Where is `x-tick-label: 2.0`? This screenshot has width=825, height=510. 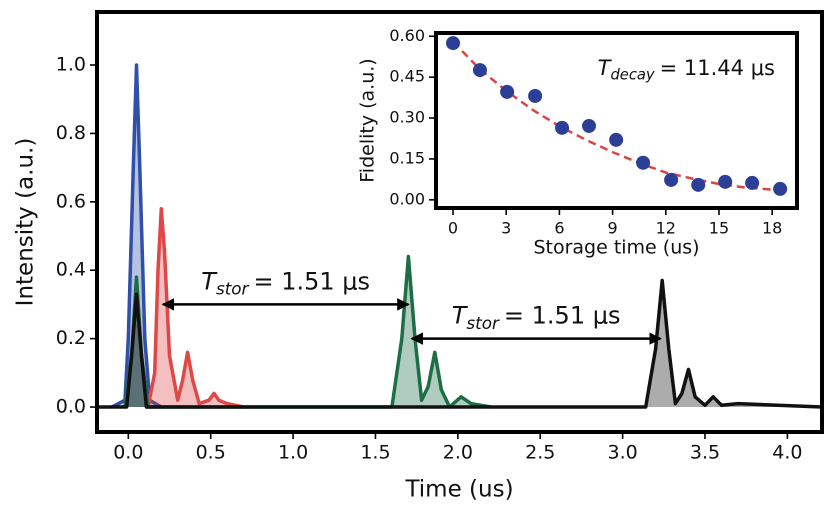
x-tick-label: 2.0 is located at coordinates (458, 453).